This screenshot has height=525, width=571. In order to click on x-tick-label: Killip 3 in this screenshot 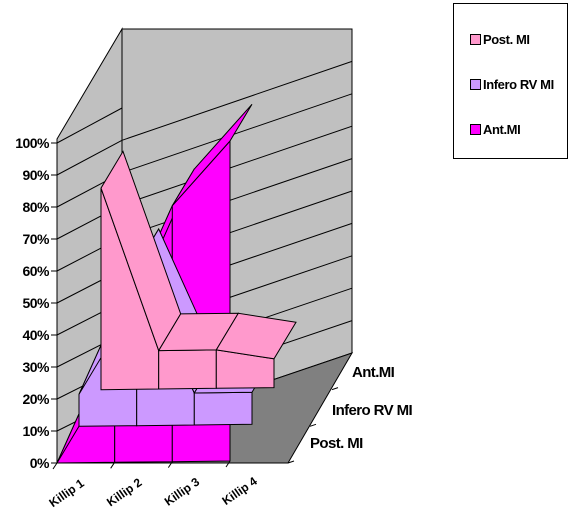, I will do `click(182, 491)`.